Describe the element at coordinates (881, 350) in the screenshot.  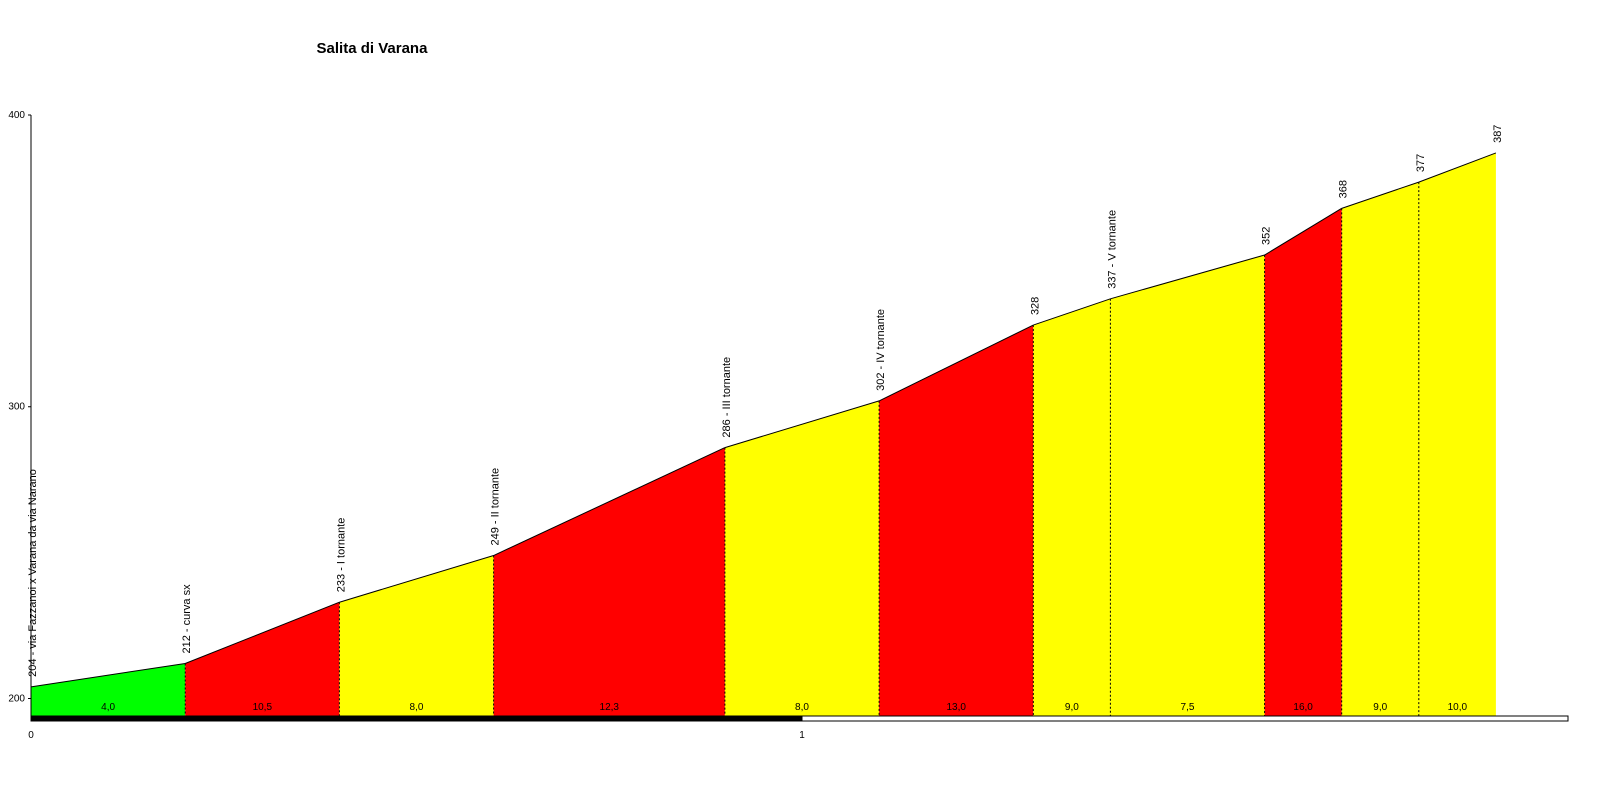
I see `point-label: 302 - IV tornante` at that location.